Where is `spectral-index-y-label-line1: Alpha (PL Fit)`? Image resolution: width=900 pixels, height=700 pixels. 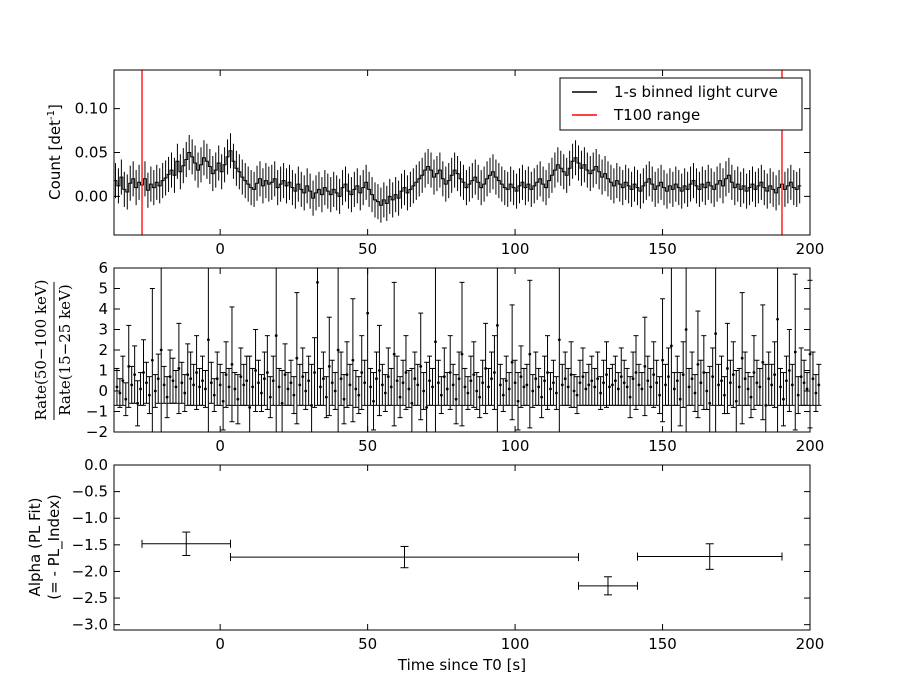 spectral-index-y-label-line1: Alpha (PL Fit) is located at coordinates (35, 547).